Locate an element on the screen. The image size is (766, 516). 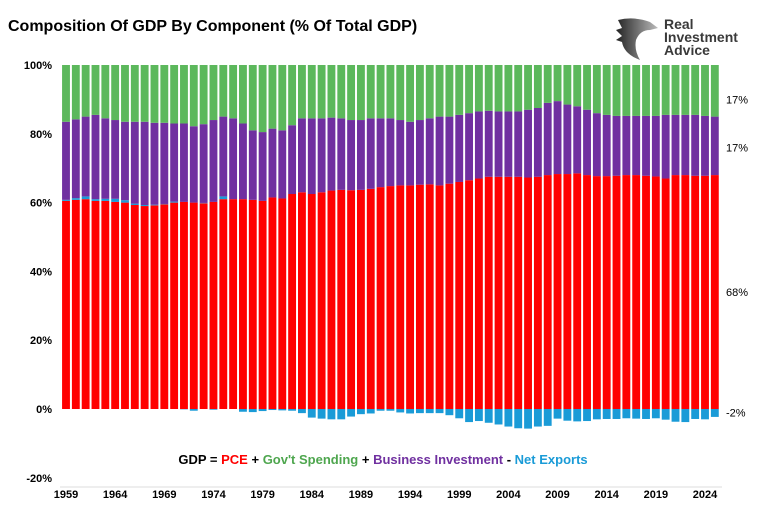
x-tick-label: 1964 is located at coordinates (115, 495).